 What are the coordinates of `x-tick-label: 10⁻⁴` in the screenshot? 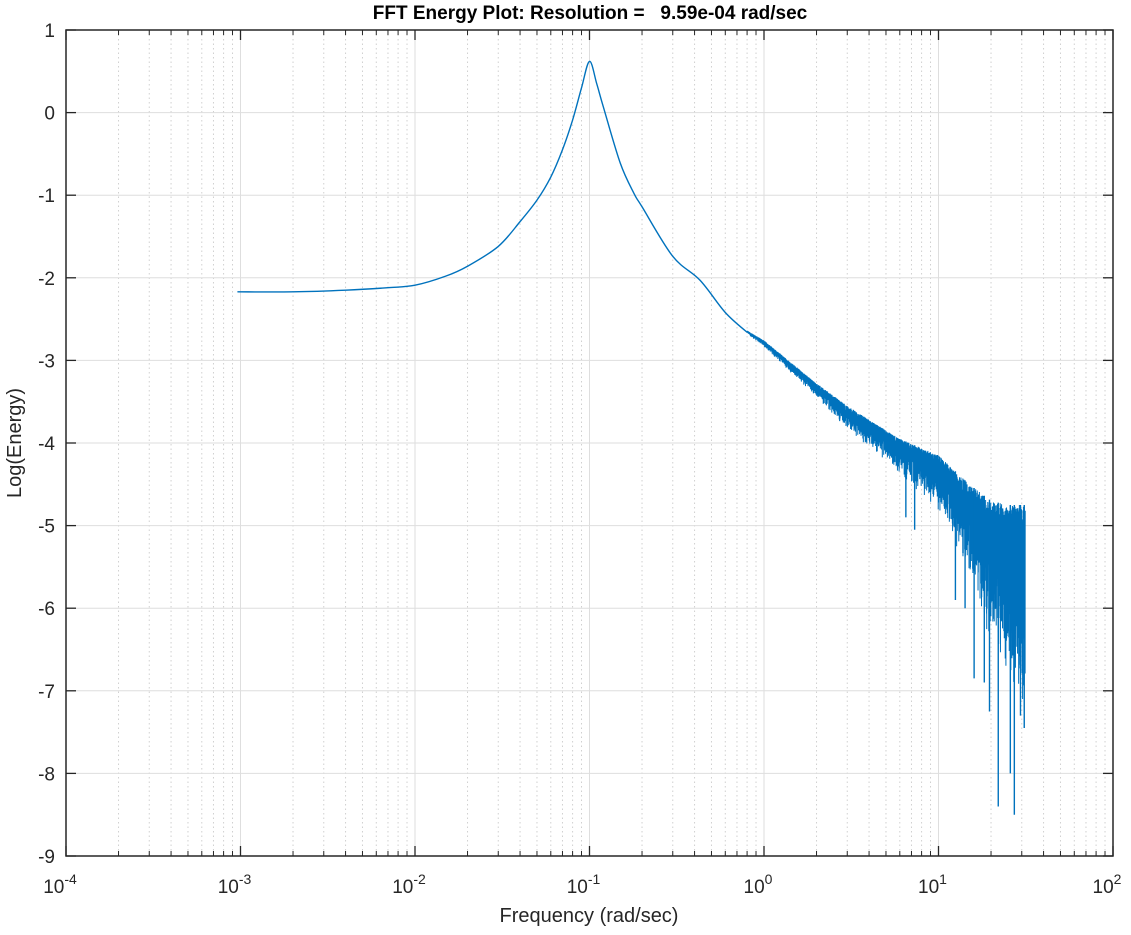 It's located at (60, 884).